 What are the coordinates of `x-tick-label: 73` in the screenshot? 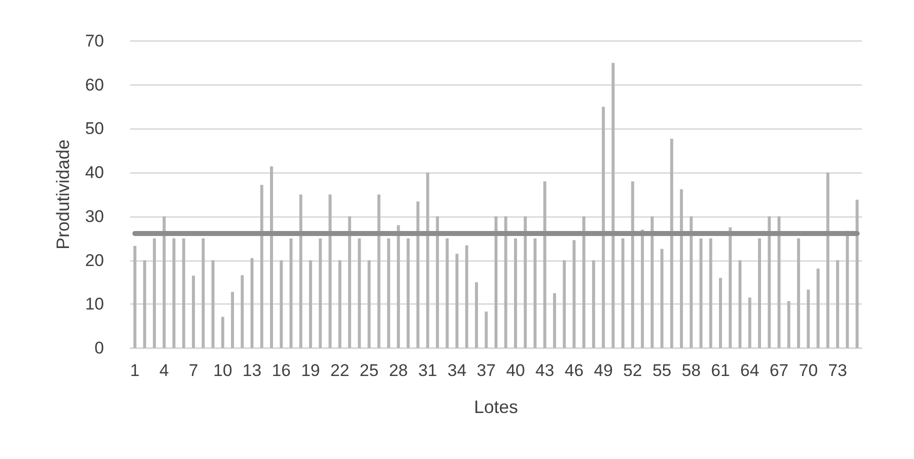 It's located at (838, 370).